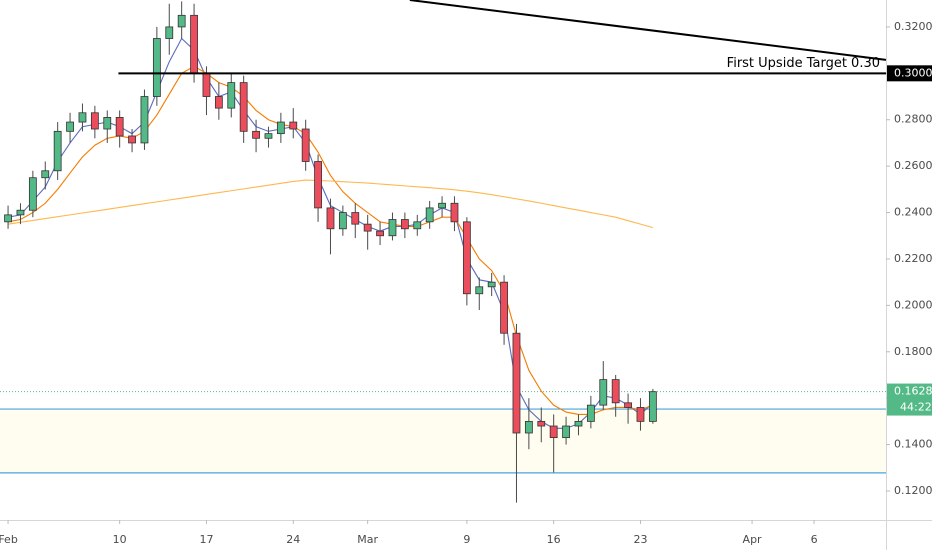 This screenshot has height=550, width=932. I want to click on x-tick-label: 9, so click(466, 539).